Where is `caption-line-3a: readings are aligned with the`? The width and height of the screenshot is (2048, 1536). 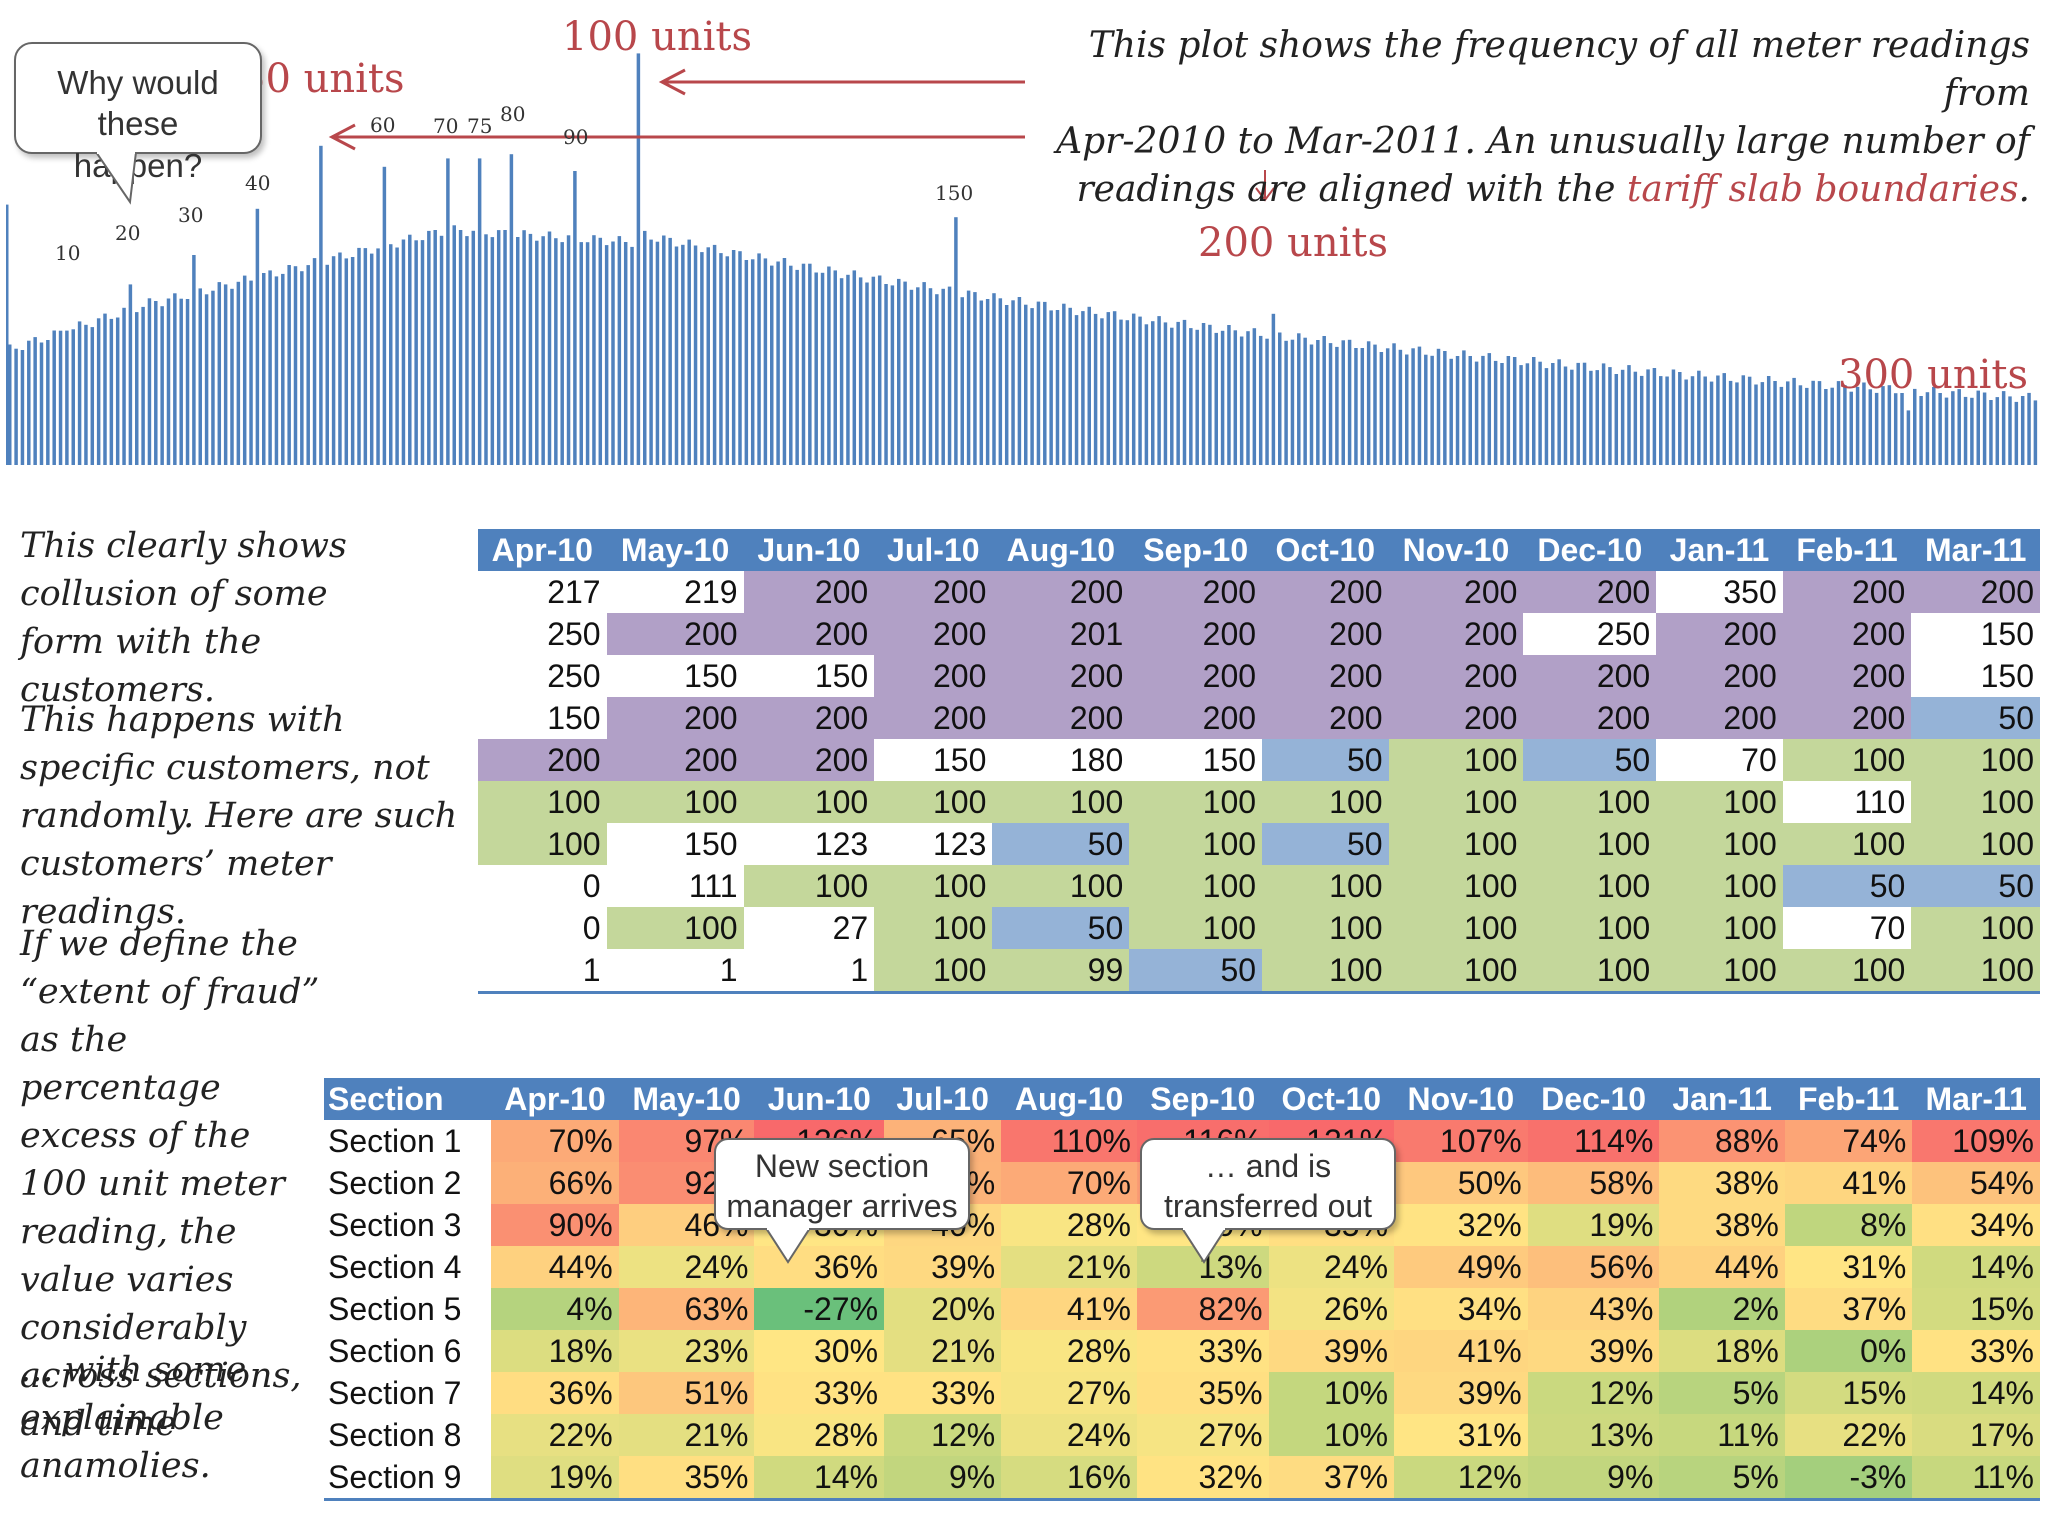
caption-line-3a: readings are aligned with the is located at coordinates (1351, 189).